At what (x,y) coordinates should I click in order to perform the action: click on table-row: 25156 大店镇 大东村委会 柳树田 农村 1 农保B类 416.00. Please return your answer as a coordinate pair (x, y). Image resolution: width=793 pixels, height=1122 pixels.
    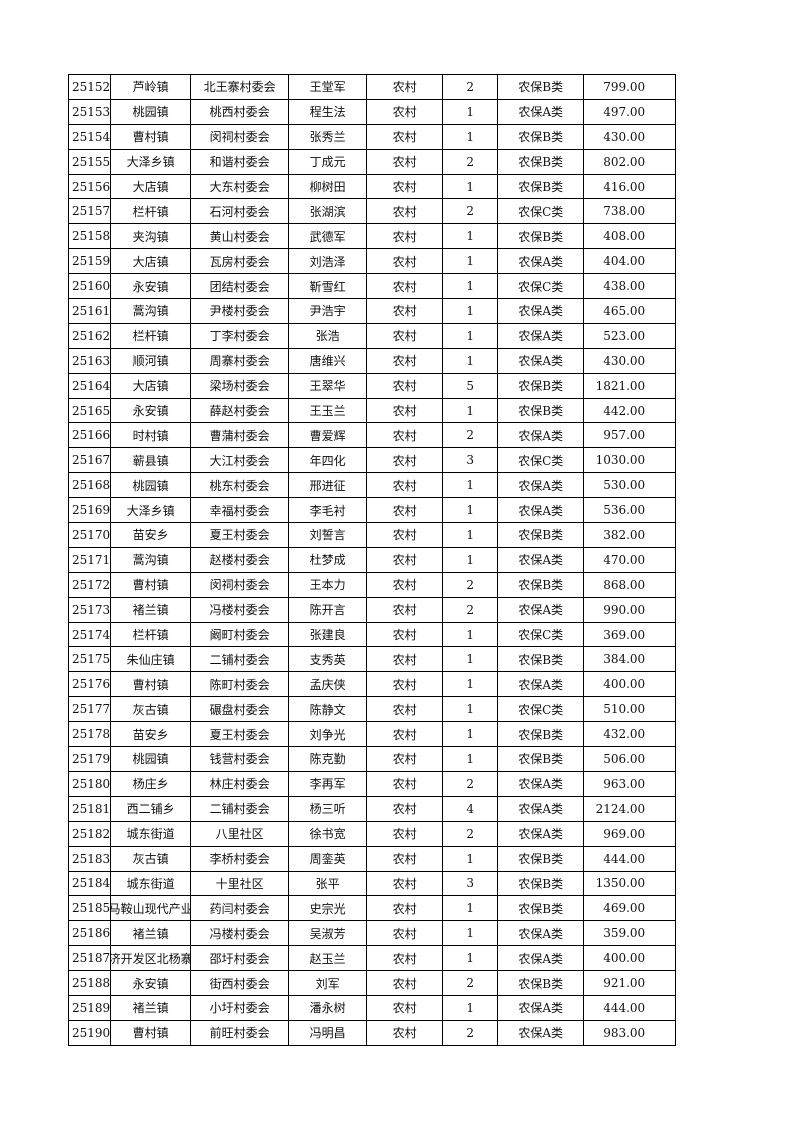
    Looking at the image, I should click on (372, 186).